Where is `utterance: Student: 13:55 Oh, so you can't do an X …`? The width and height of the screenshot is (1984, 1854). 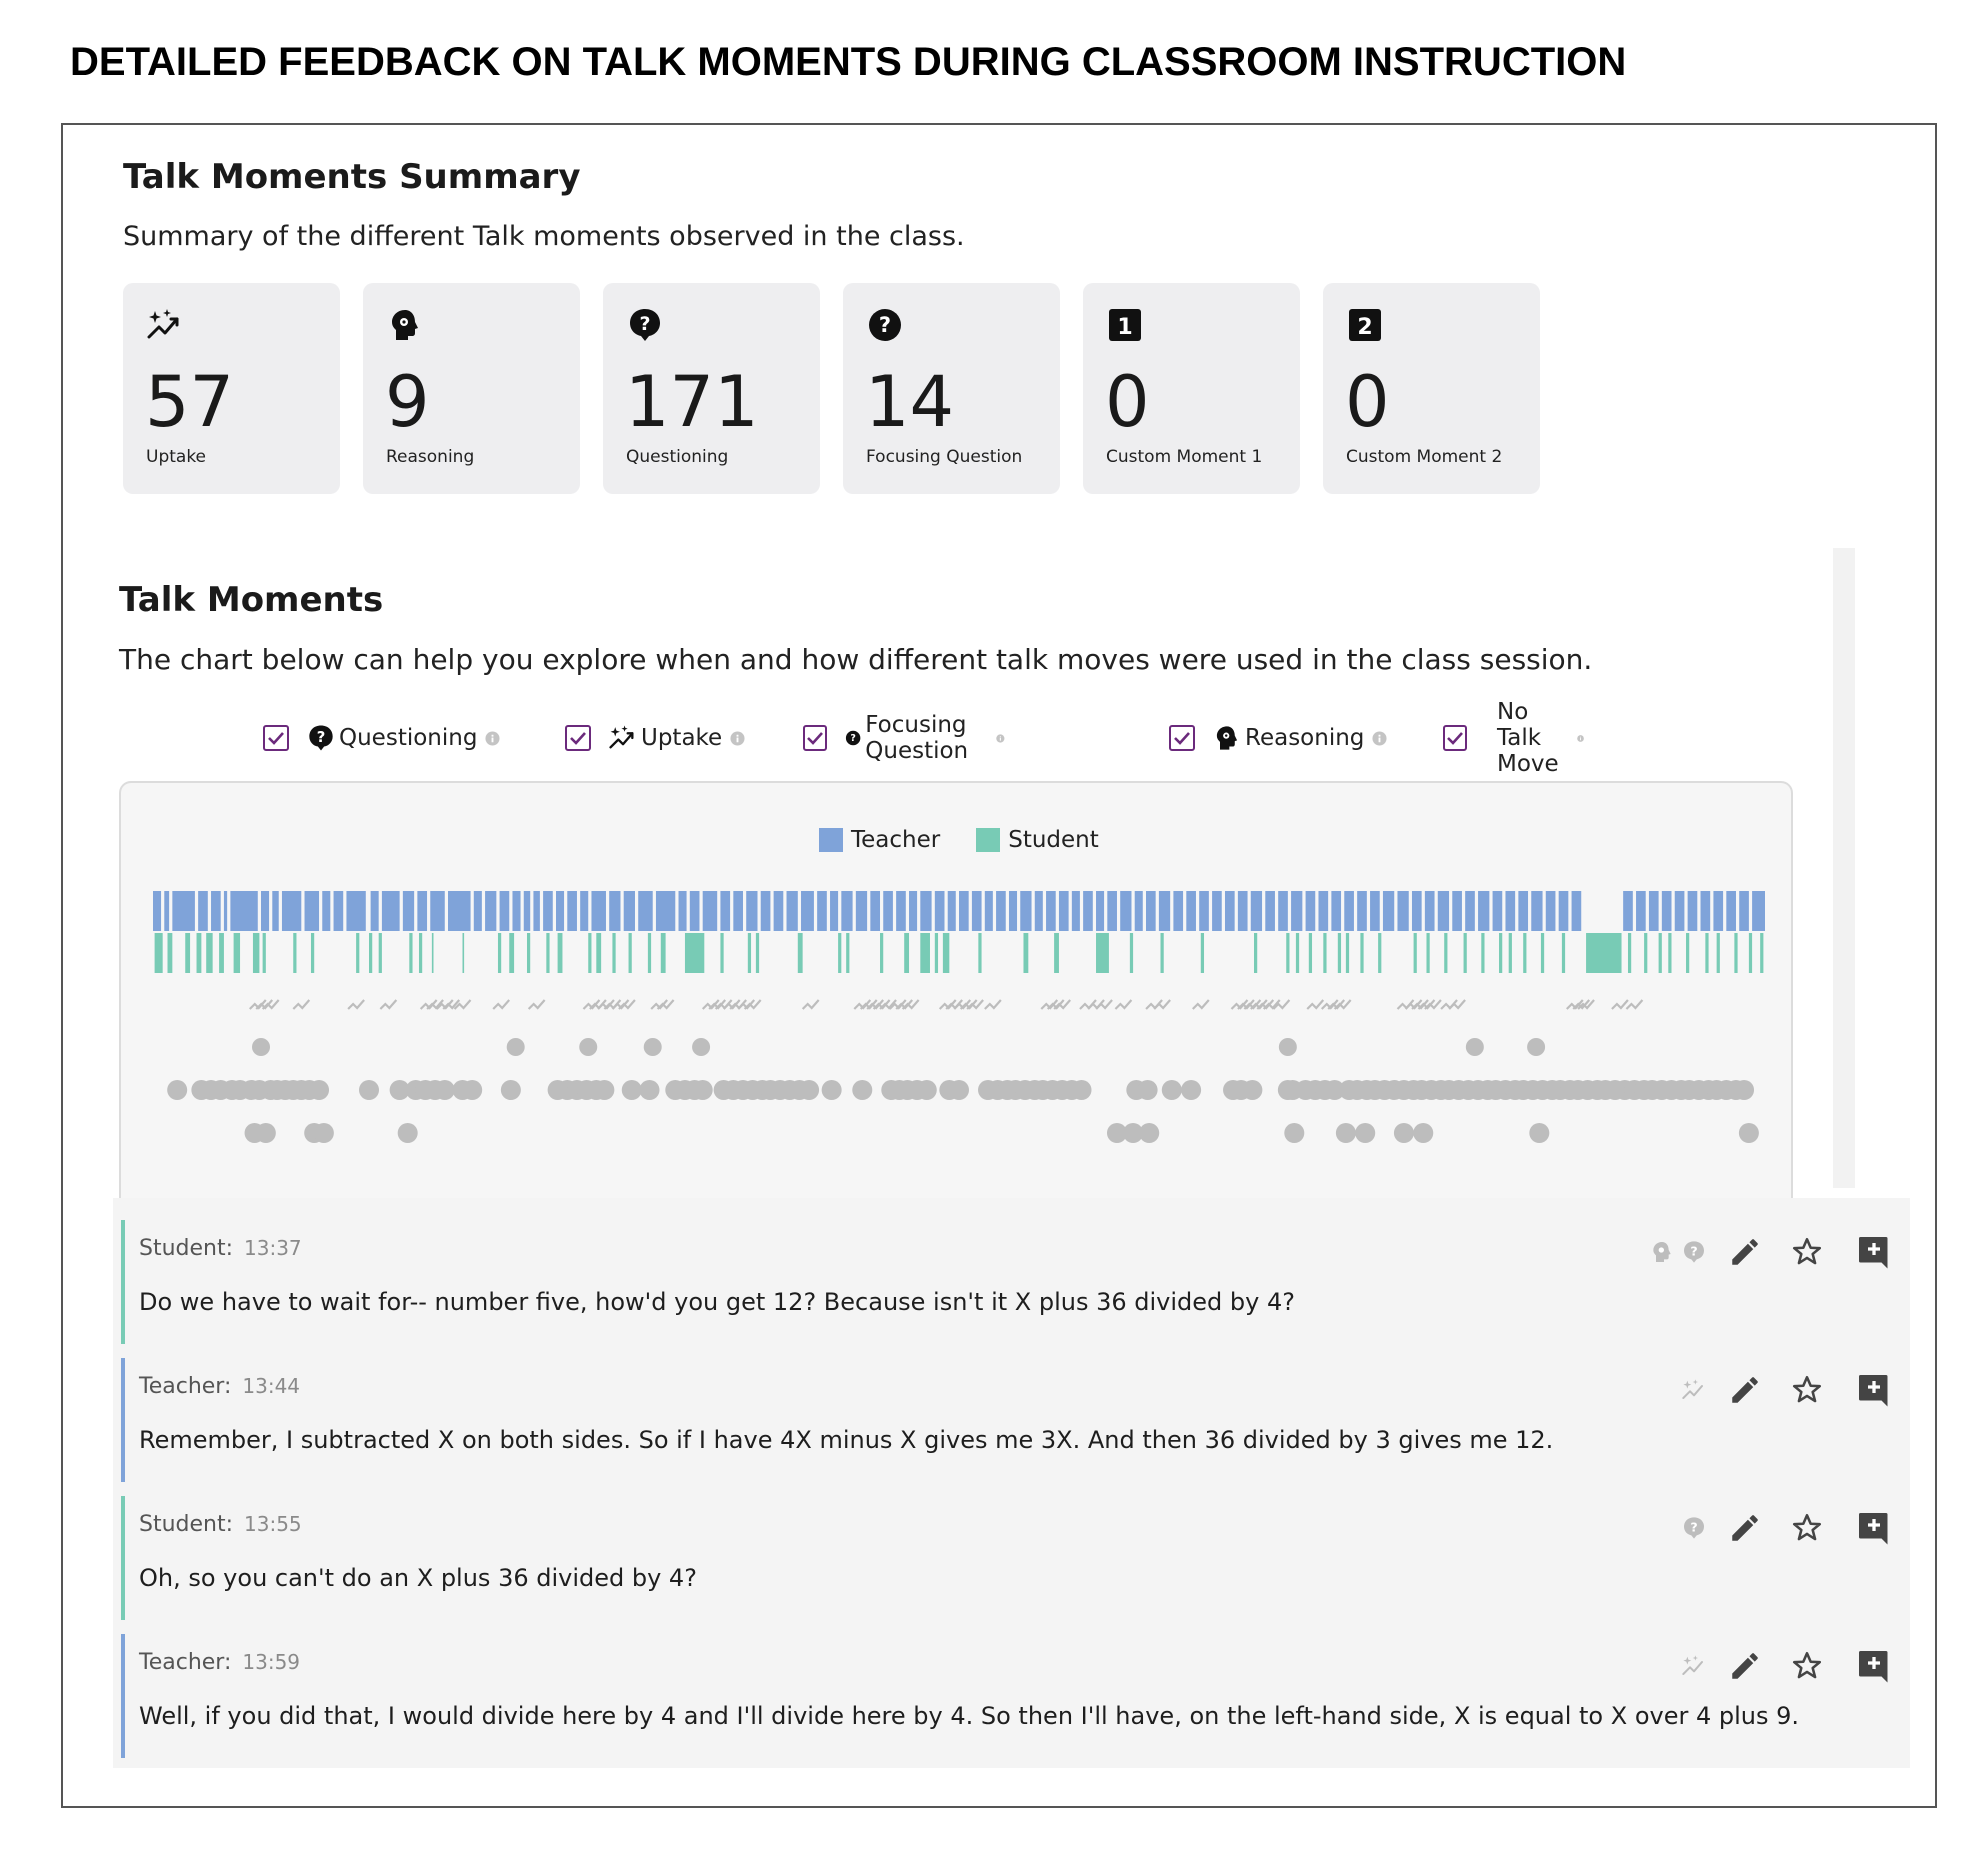
utterance: Student: 13:55 Oh, so you can't do an X … is located at coordinates (1015, 1558).